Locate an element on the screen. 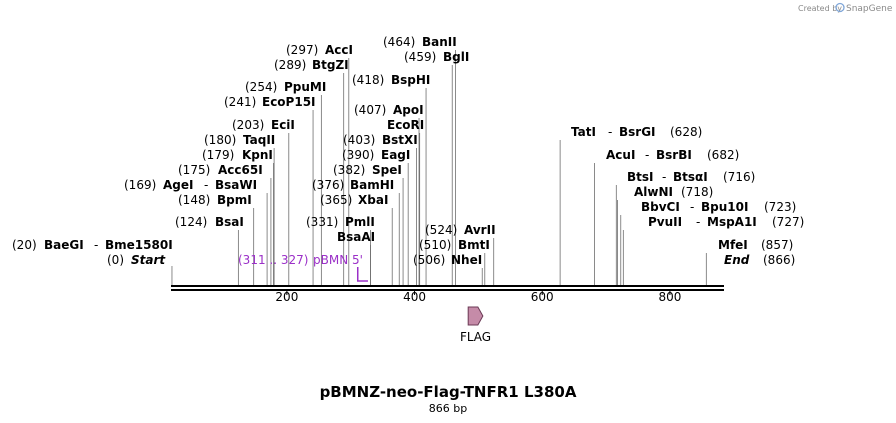 This screenshot has height=423, width=896. ruler-tick-label: 800 is located at coordinates (669, 297).